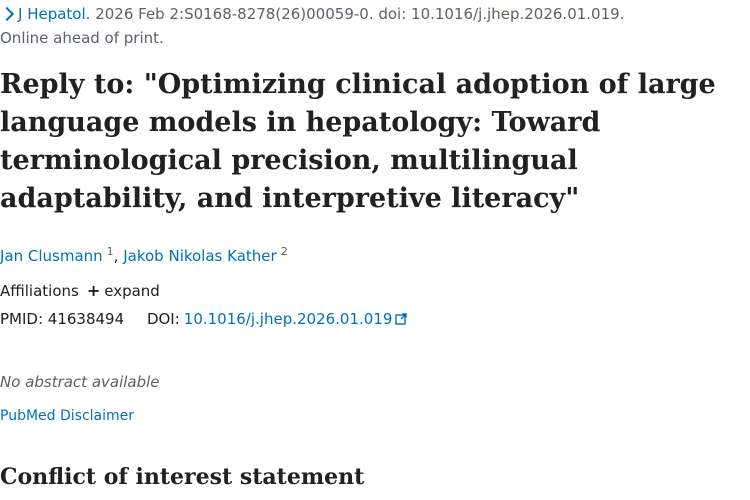 The height and width of the screenshot is (500, 750). What do you see at coordinates (200, 256) in the screenshot?
I see `author-link-kather: Jakob Nikolas Kather` at bounding box center [200, 256].